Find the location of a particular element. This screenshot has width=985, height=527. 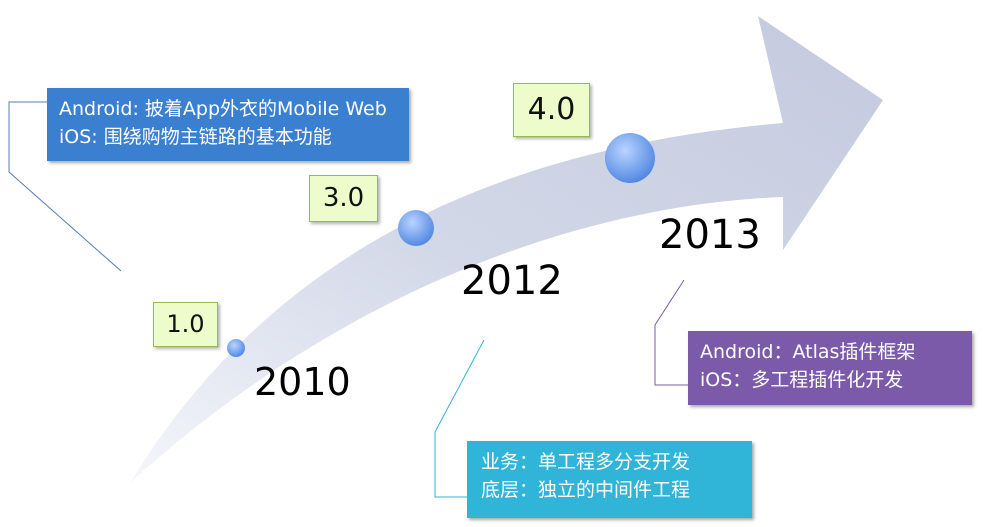

callout-2013-line1: Android：Atlas插件框架 is located at coordinates (808, 352).